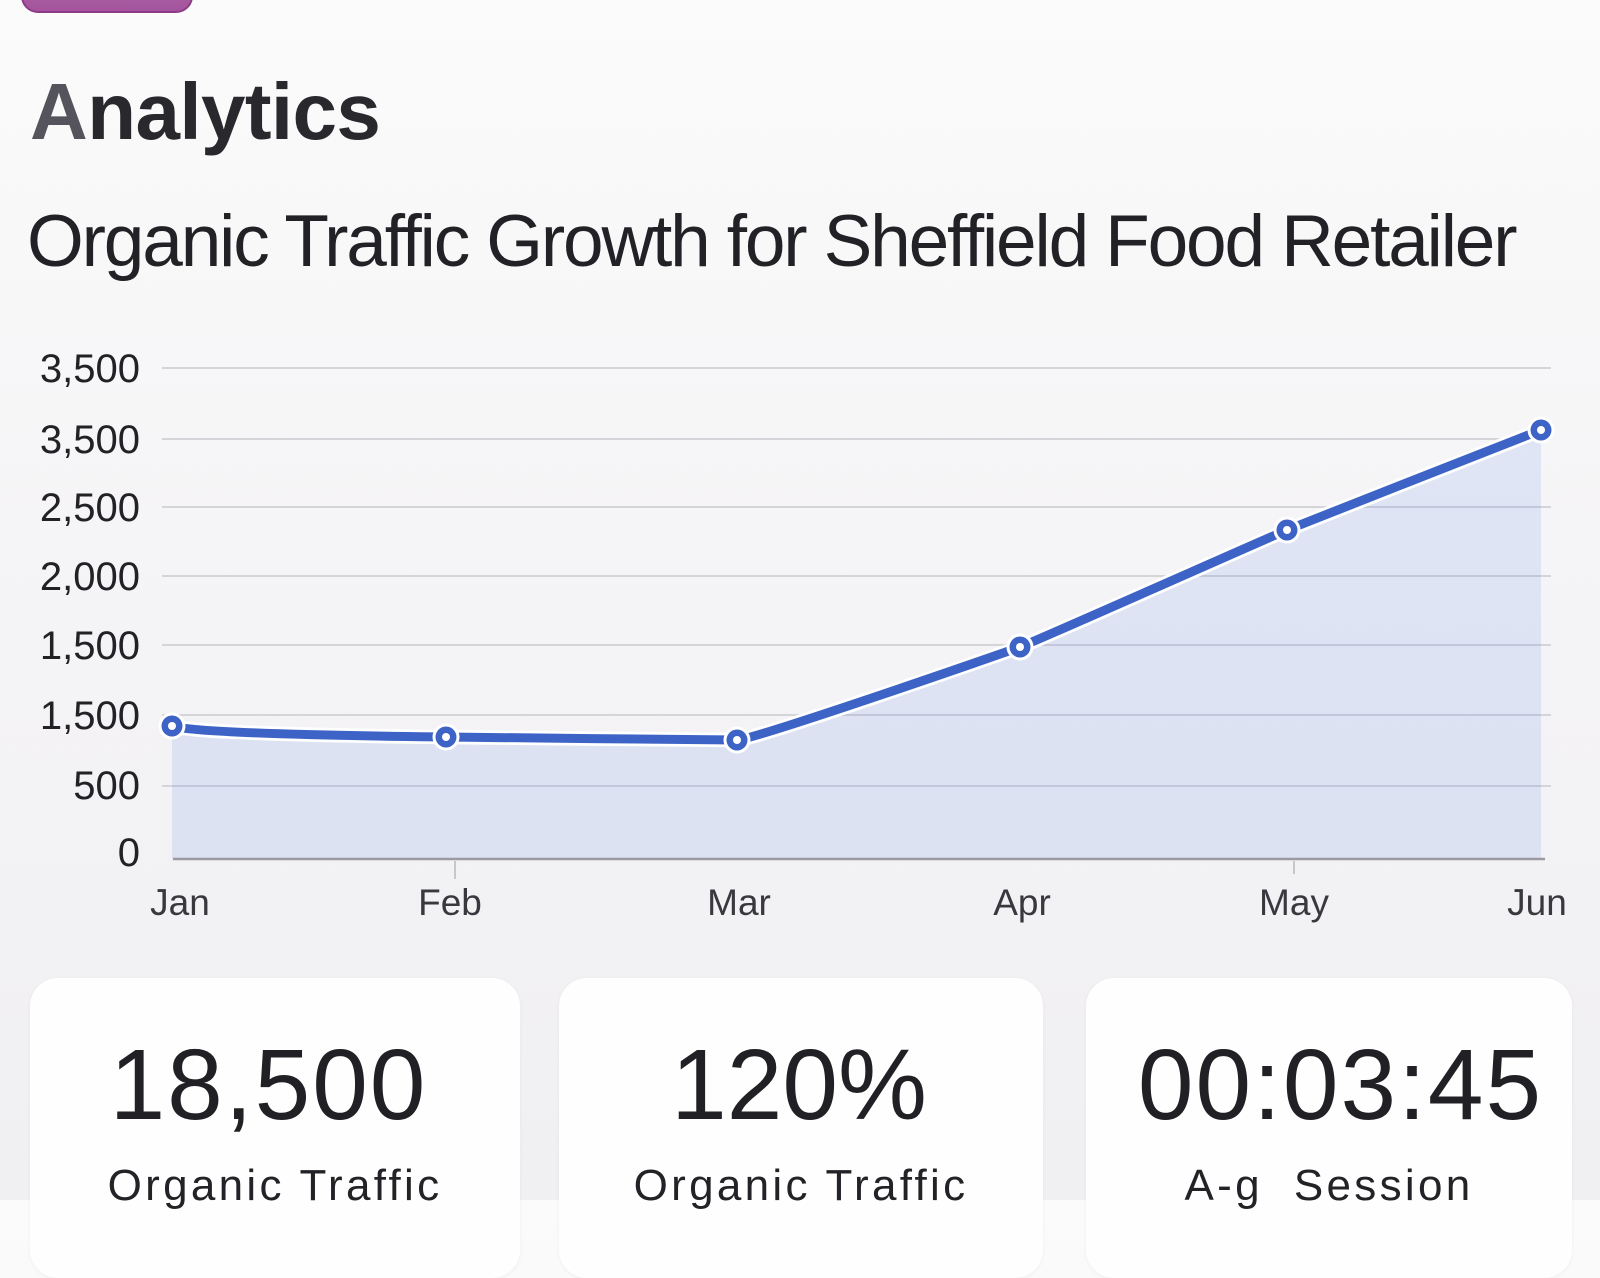 The image size is (1600, 1278). I want to click on svg-text: Jan, so click(180, 902).